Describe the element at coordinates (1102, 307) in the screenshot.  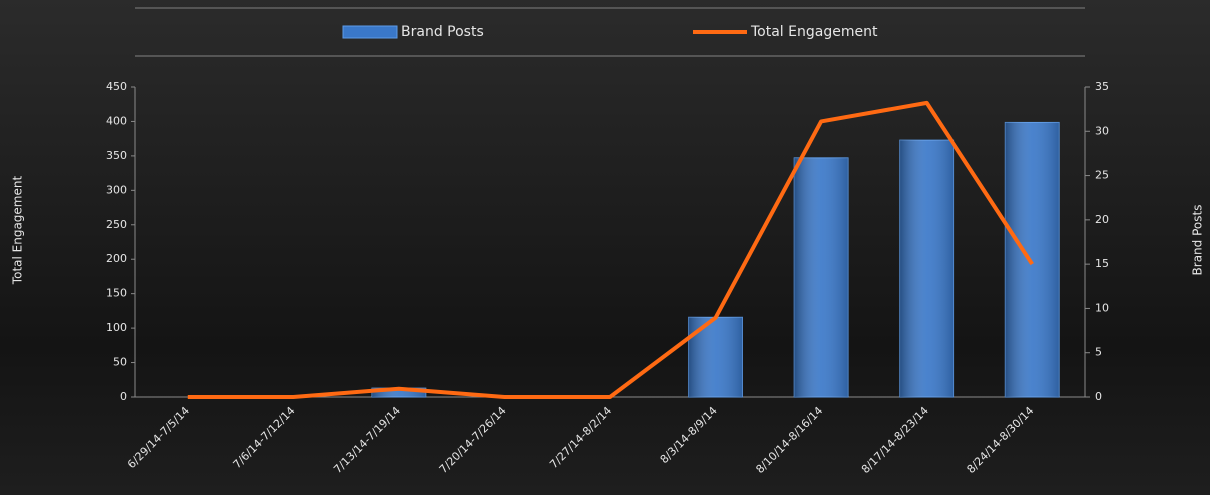
I see `y2-tick-label: 10` at that location.